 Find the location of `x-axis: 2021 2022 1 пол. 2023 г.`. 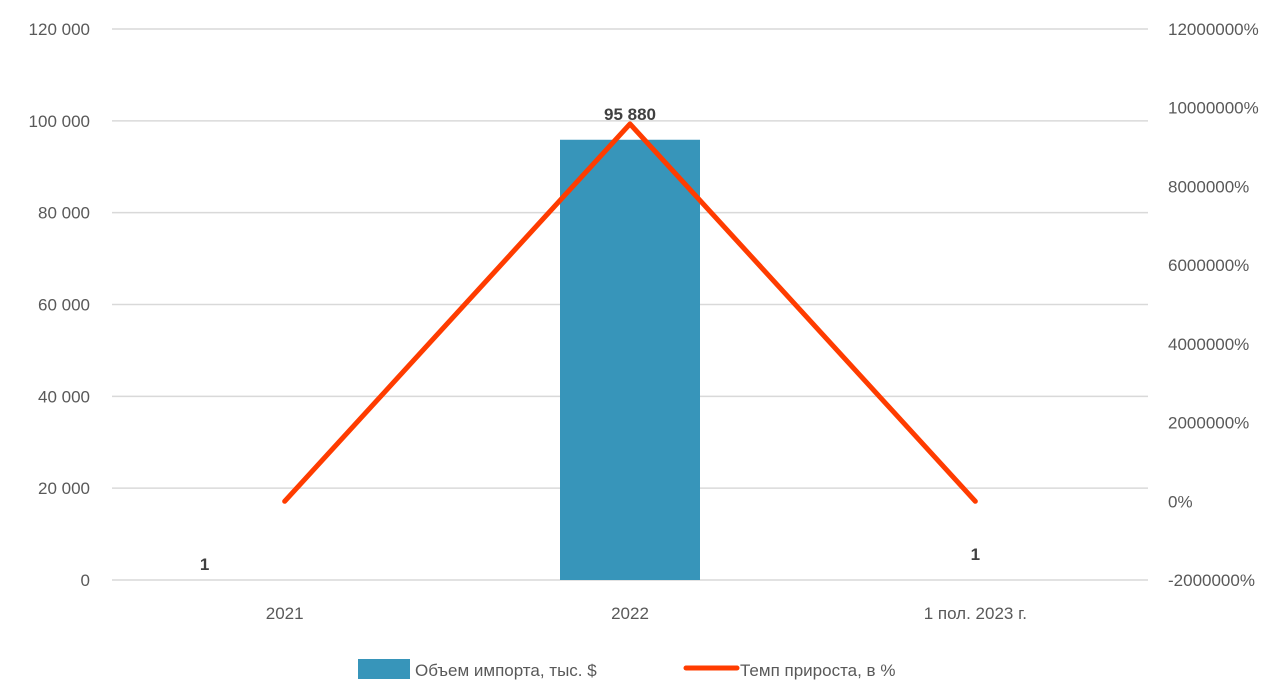

x-axis: 2021 2022 1 пол. 2023 г. is located at coordinates (646, 613).